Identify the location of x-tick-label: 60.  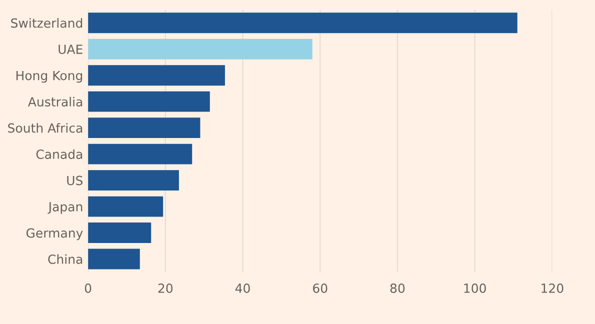
(320, 288).